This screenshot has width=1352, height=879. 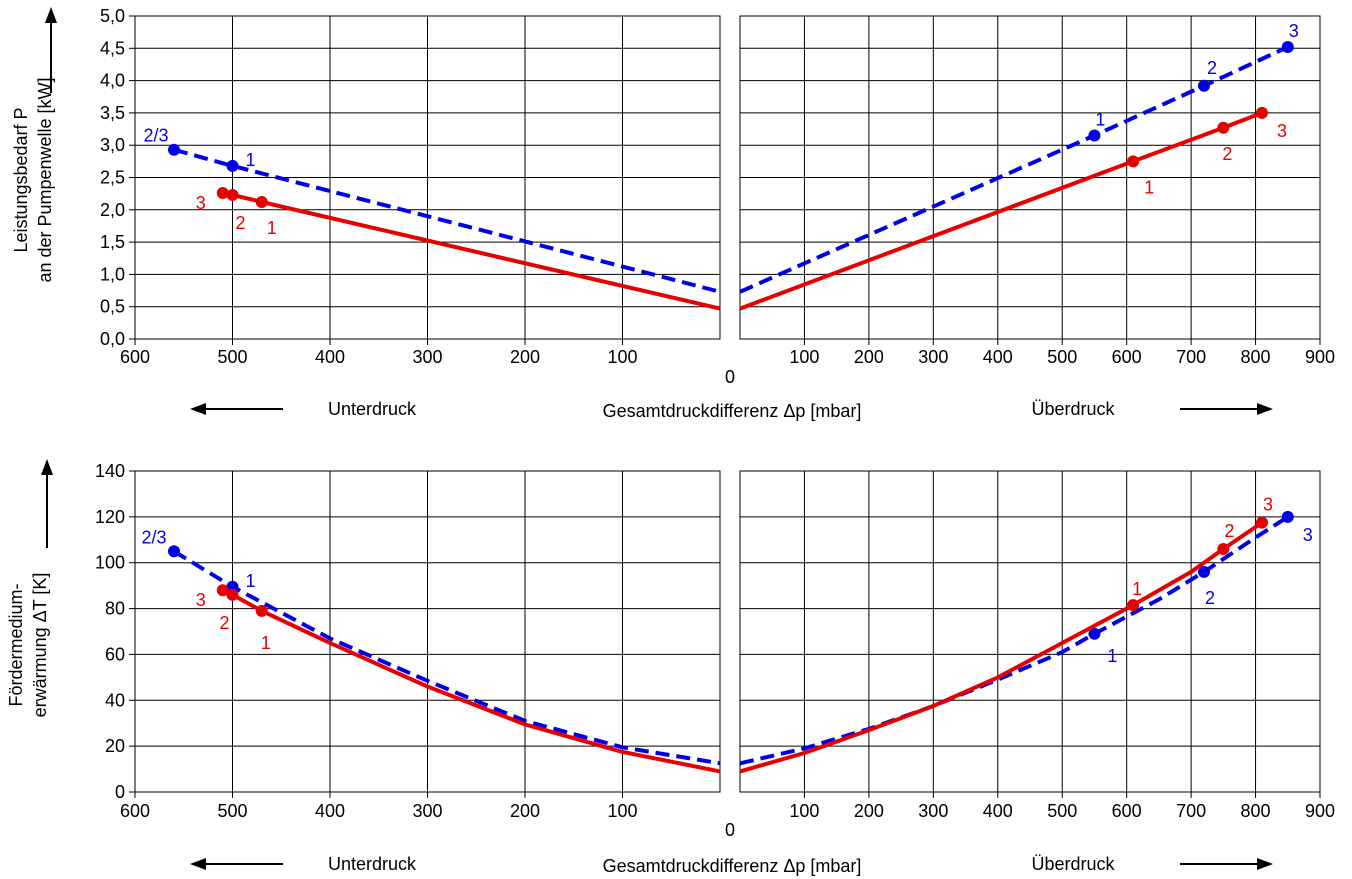 What do you see at coordinates (21, 179) in the screenshot?
I see `y-axis-label: Leistungsbedarf P` at bounding box center [21, 179].